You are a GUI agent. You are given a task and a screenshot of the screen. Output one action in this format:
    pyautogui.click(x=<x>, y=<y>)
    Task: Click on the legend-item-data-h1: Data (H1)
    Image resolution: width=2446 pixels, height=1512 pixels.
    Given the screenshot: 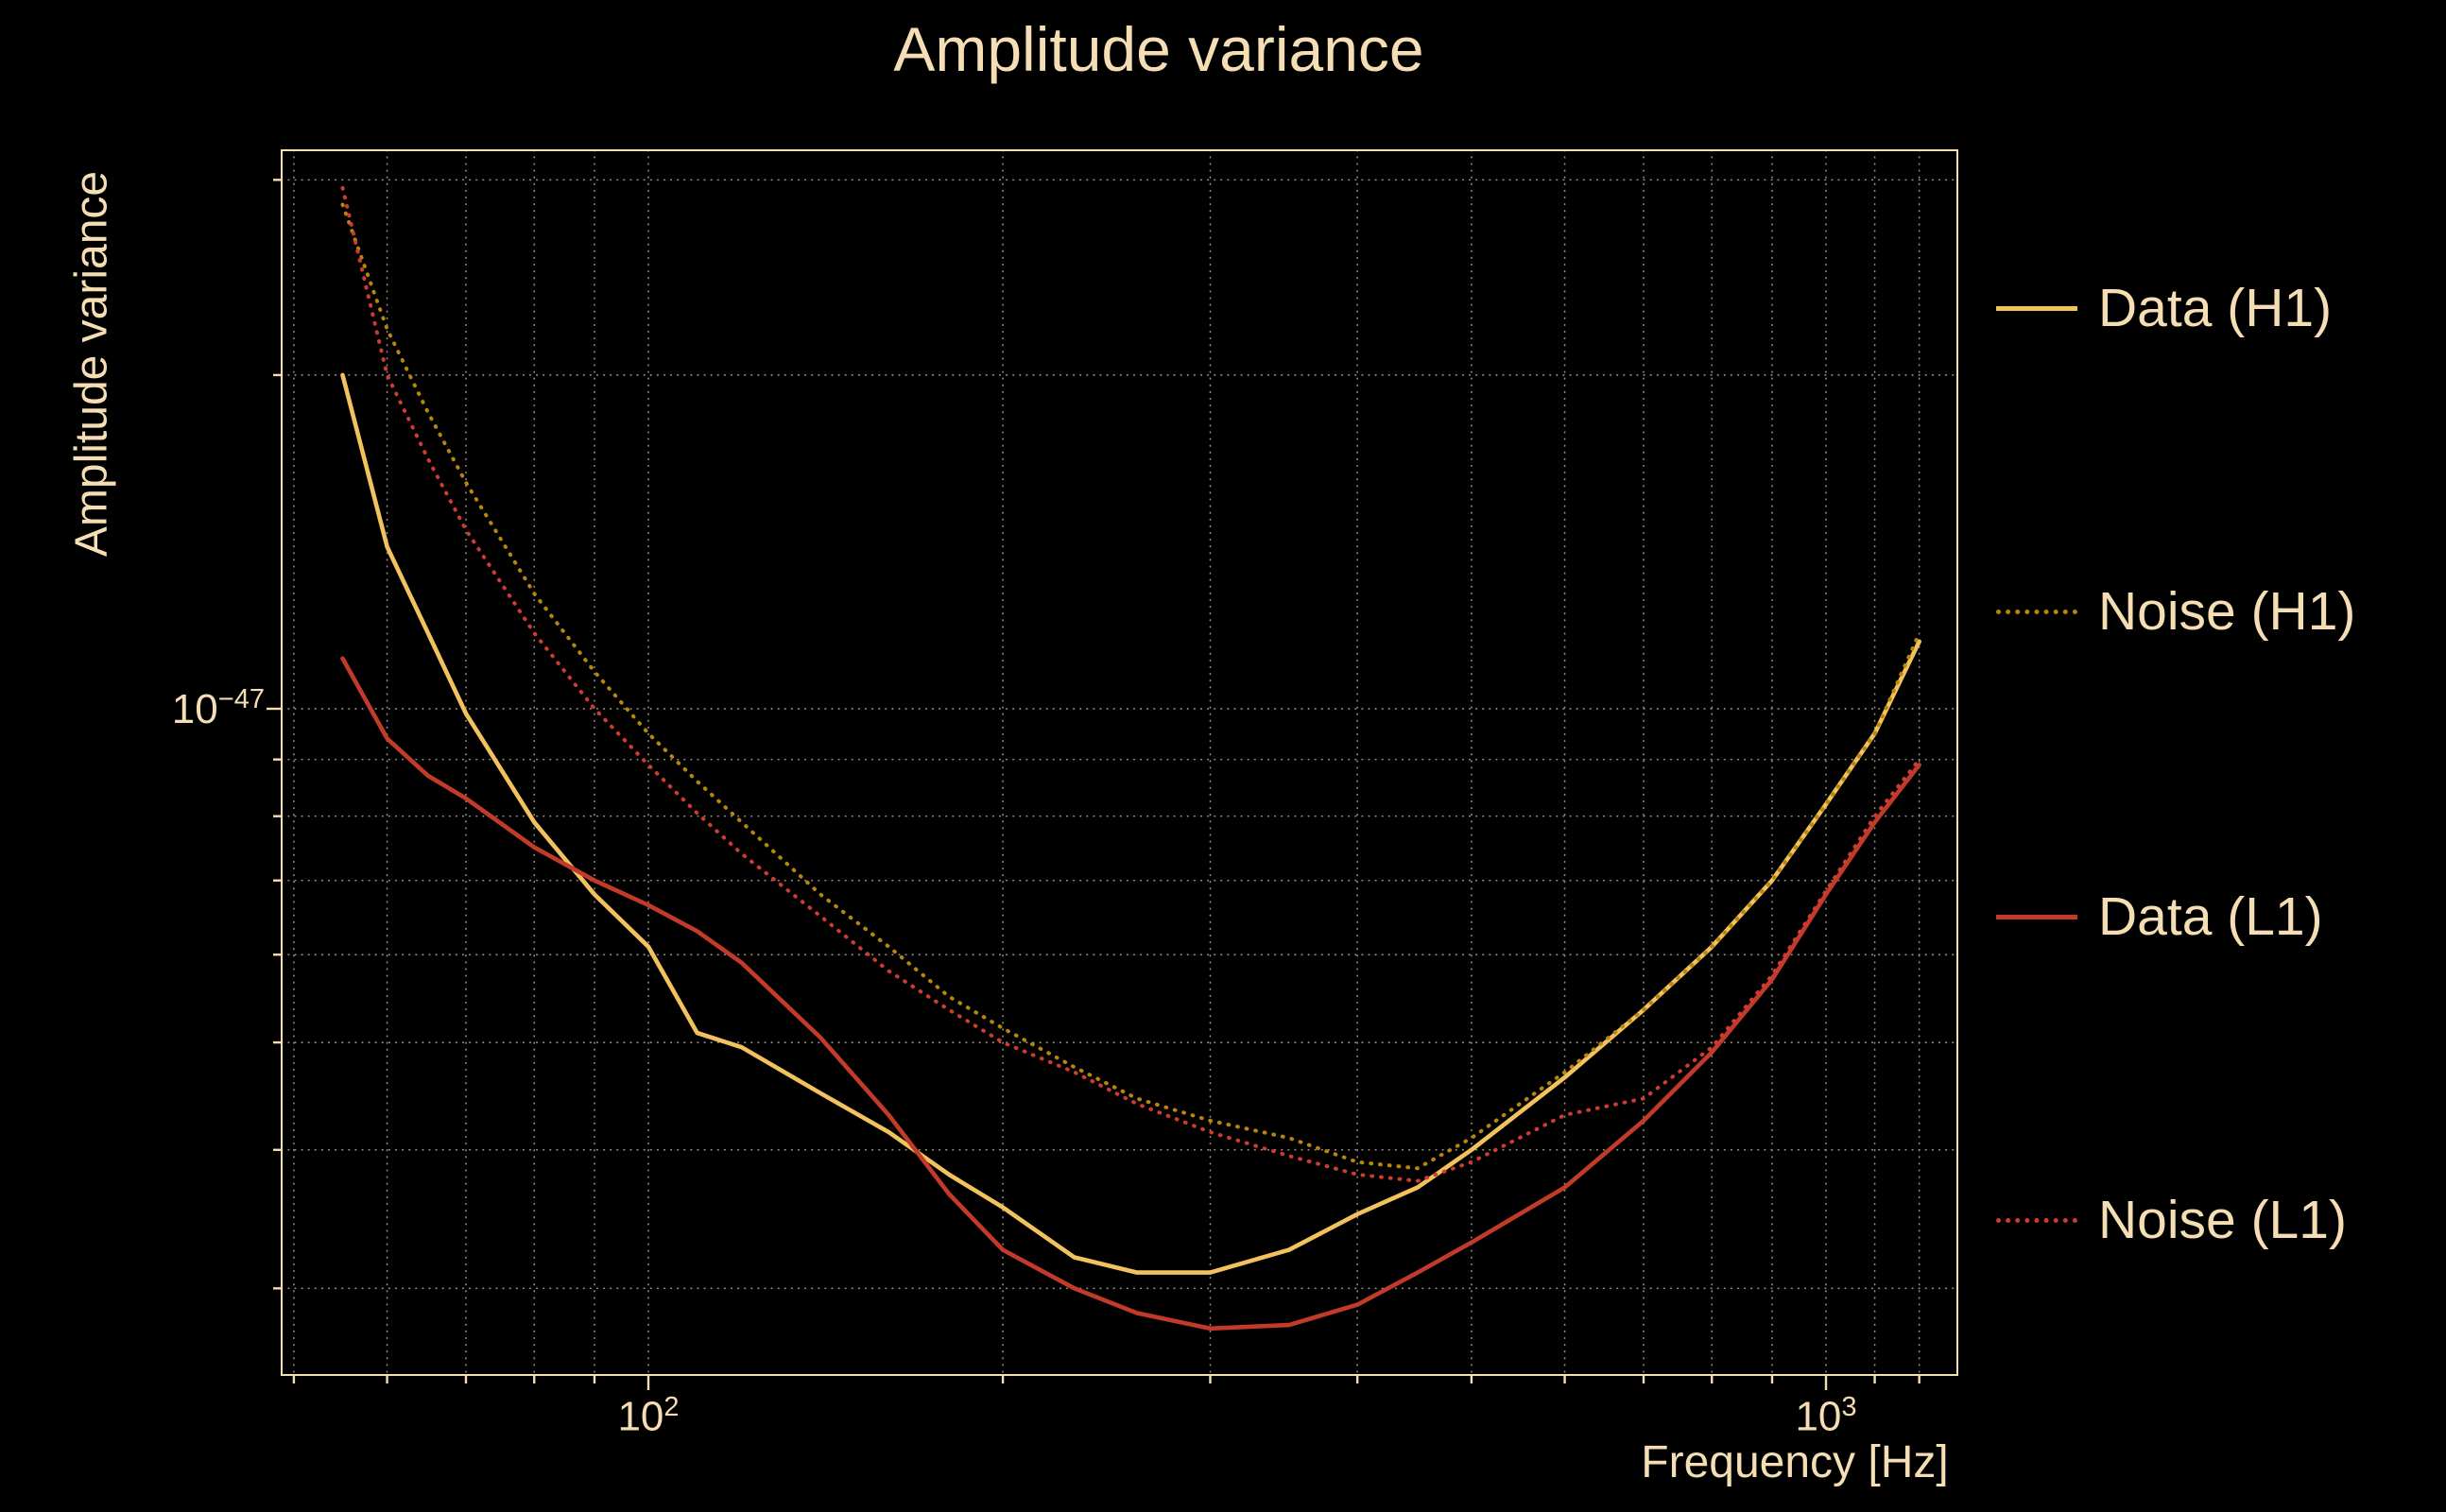 What is the action you would take?
    pyautogui.click(x=2164, y=308)
    